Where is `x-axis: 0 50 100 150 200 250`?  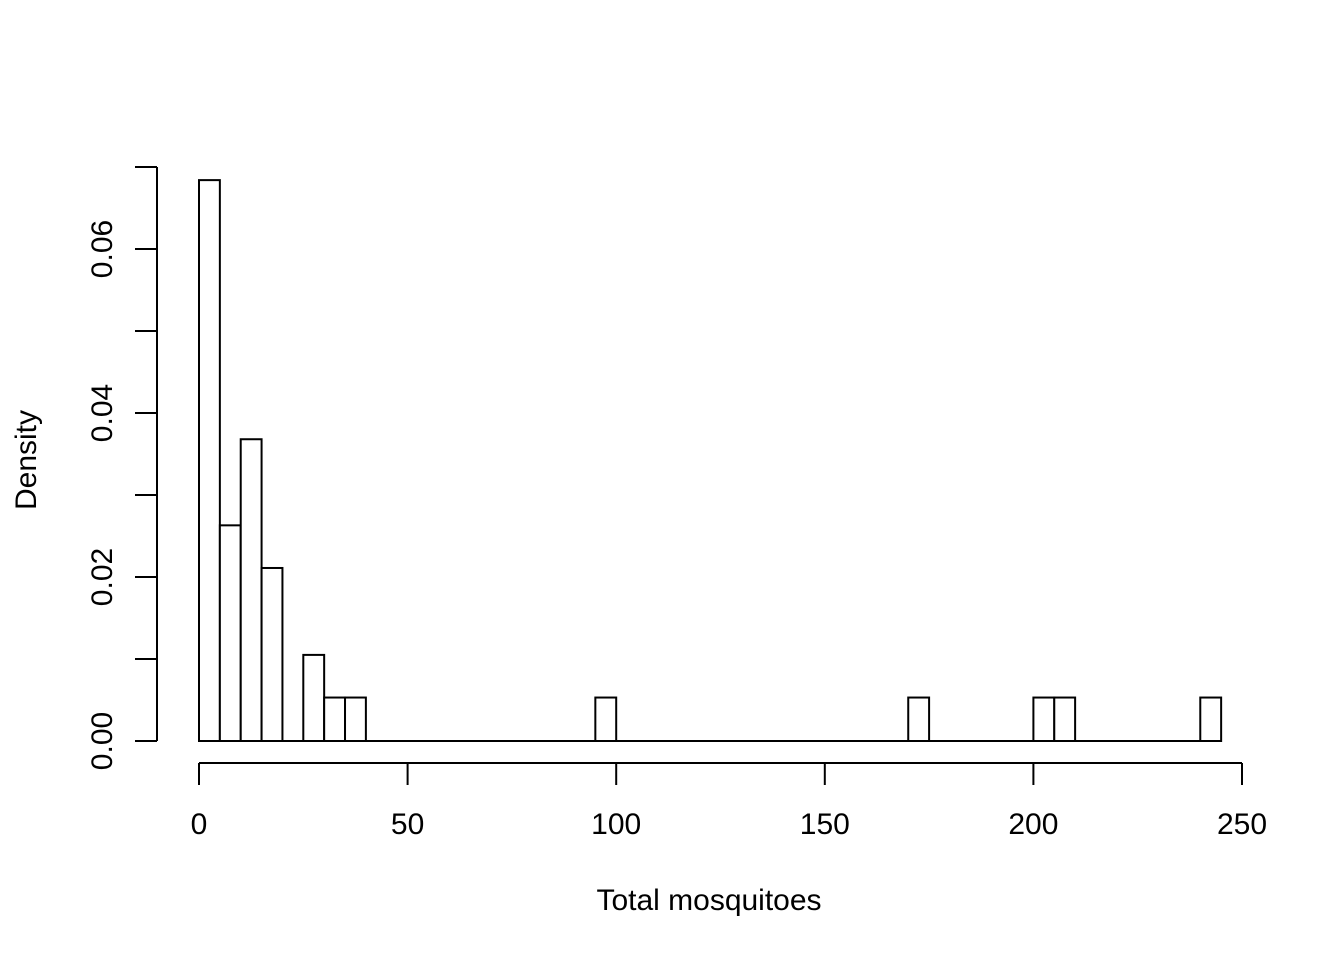
x-axis: 0 50 100 150 200 250 is located at coordinates (729, 801).